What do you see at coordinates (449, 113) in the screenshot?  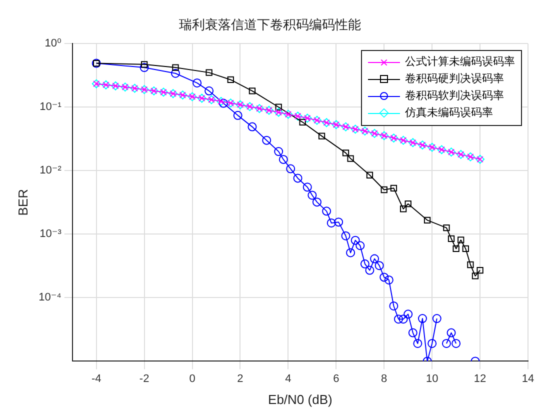 I see `legend-label: 仿真未编码误码率` at bounding box center [449, 113].